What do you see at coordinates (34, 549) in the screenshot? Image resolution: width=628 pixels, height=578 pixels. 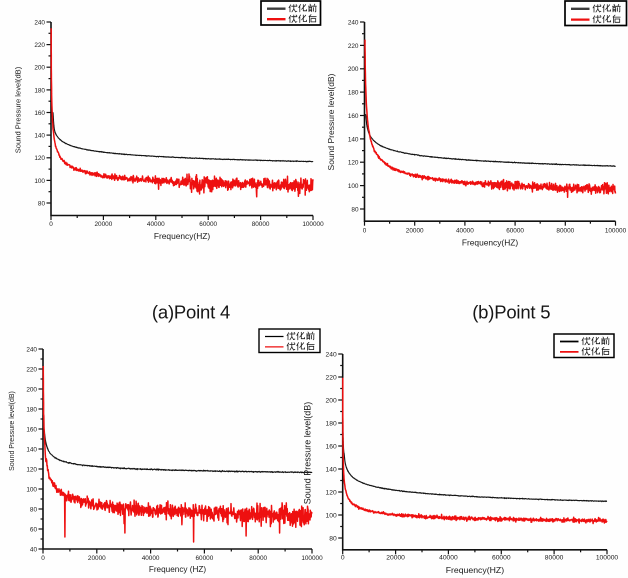 I see `svg-text: 40` at bounding box center [34, 549].